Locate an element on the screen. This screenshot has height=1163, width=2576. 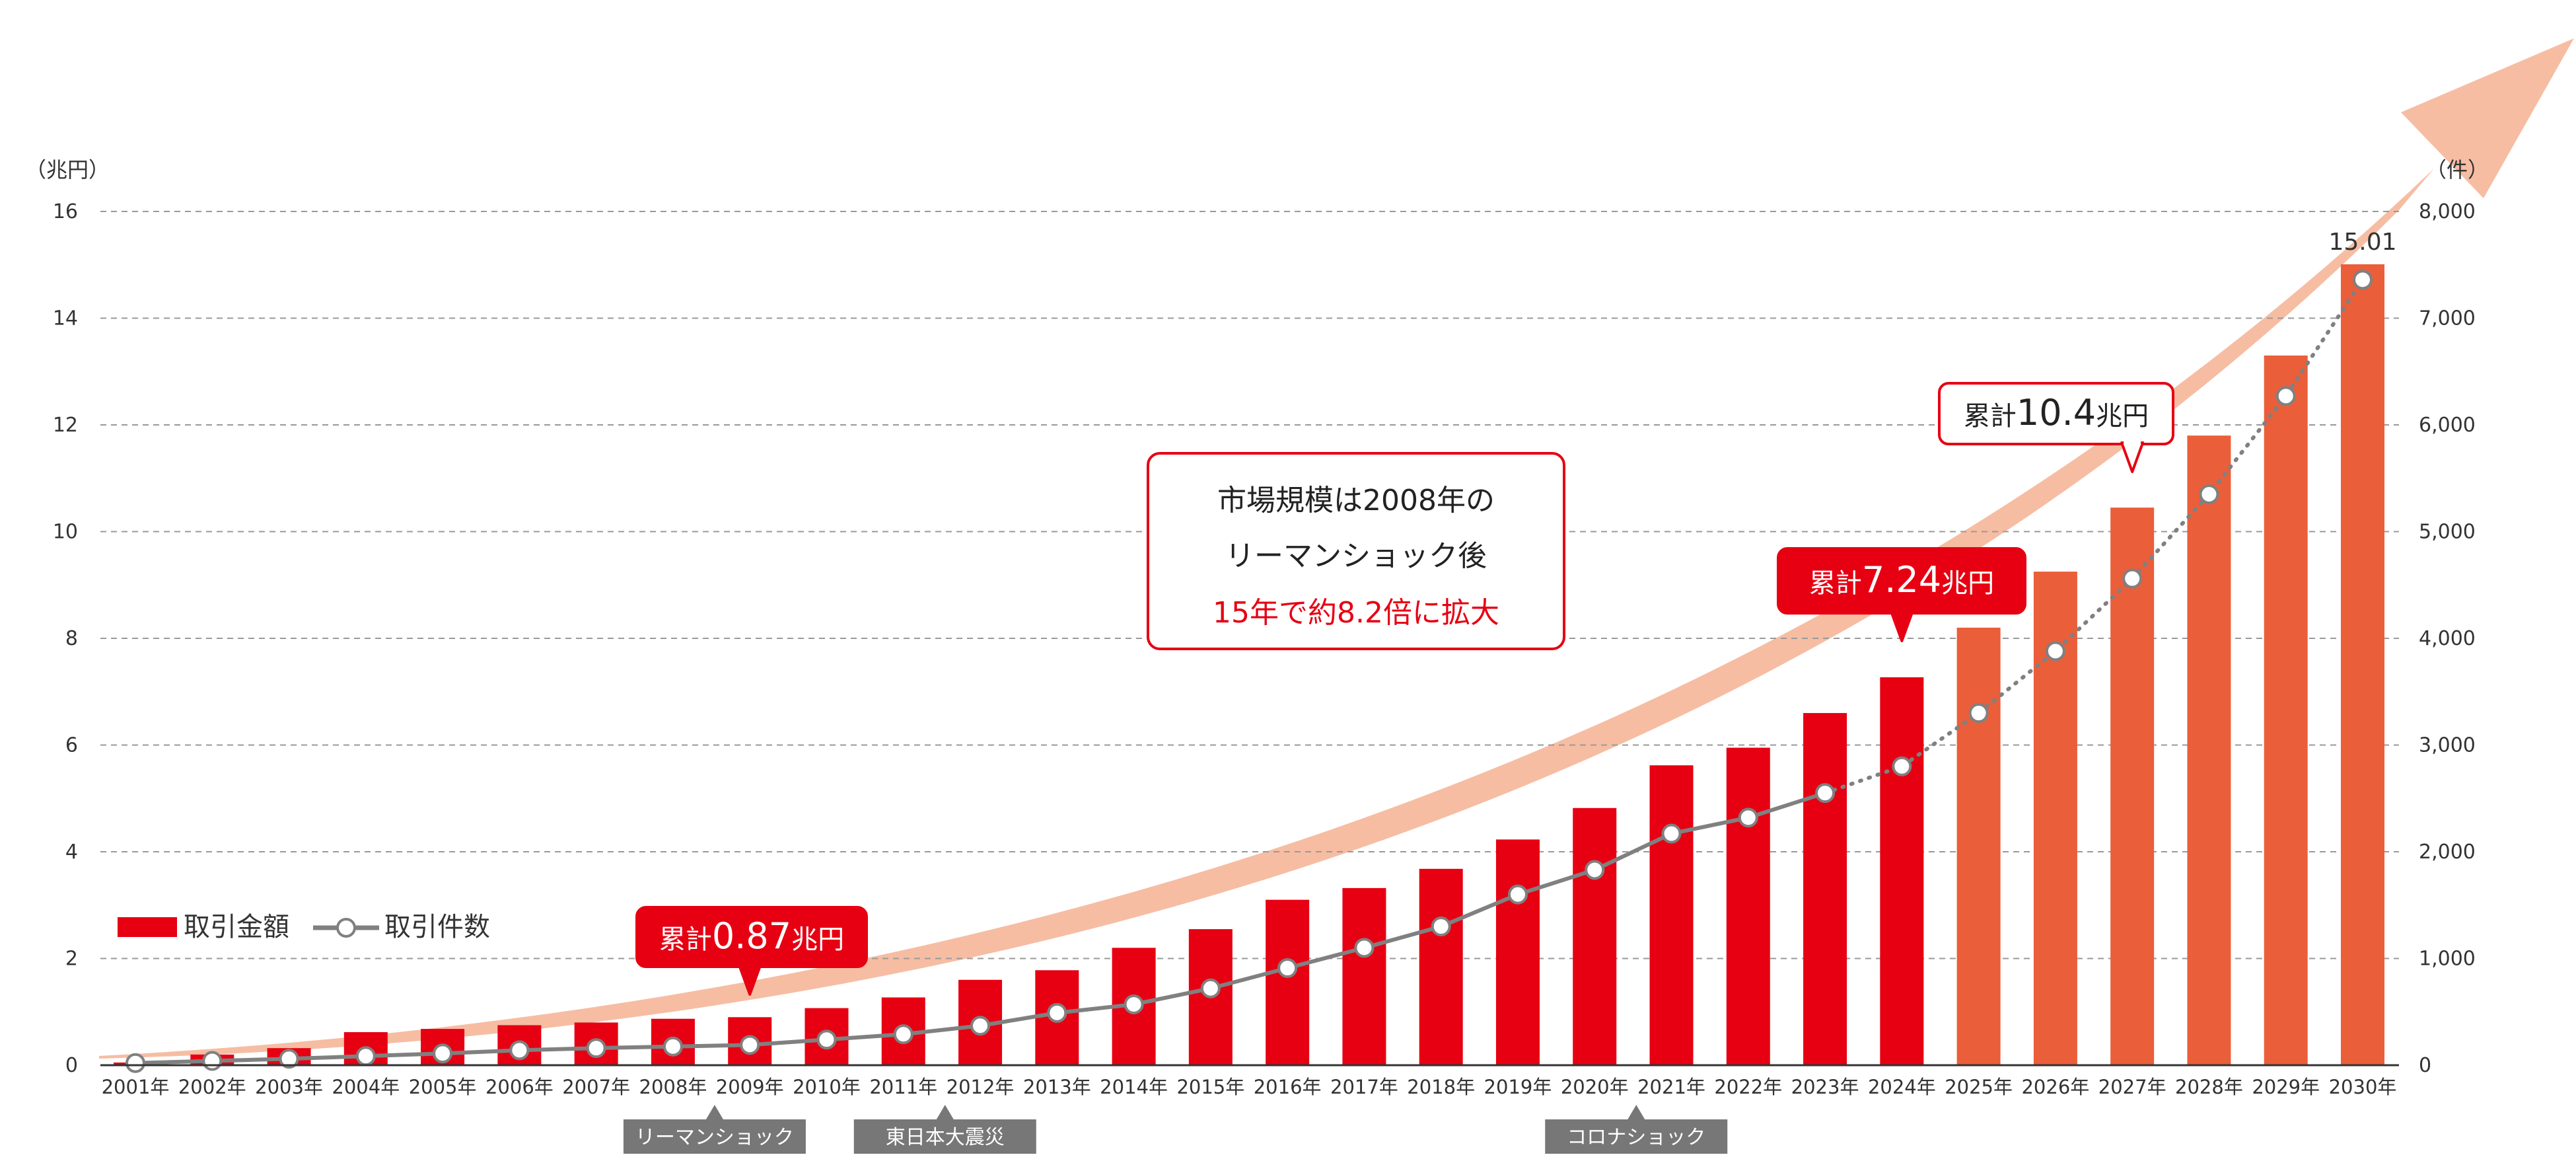
legend-line-marker is located at coordinates (346, 928).